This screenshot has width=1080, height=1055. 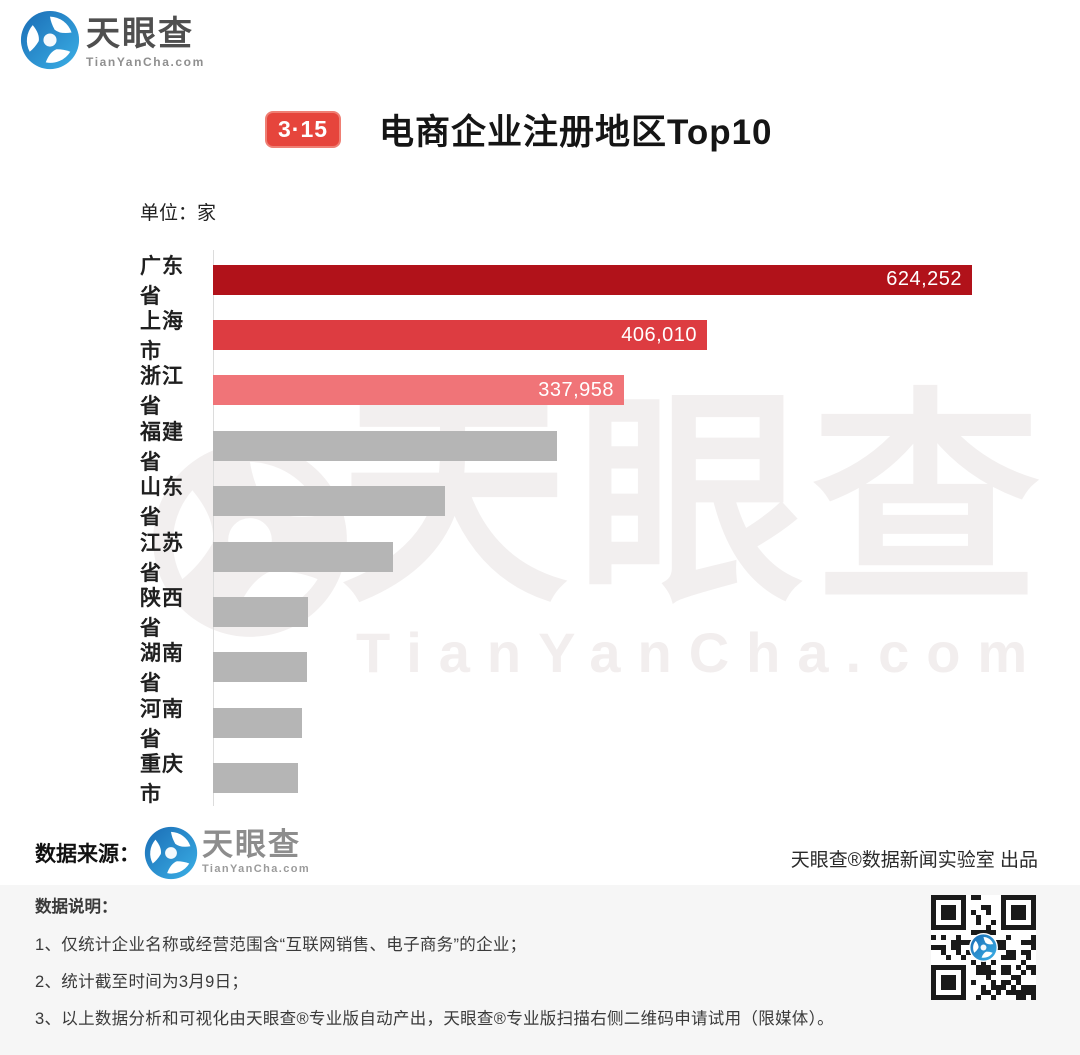 What do you see at coordinates (914, 860) in the screenshot?
I see `producer-credit: 天眼查®数据新闻实验室 出品` at bounding box center [914, 860].